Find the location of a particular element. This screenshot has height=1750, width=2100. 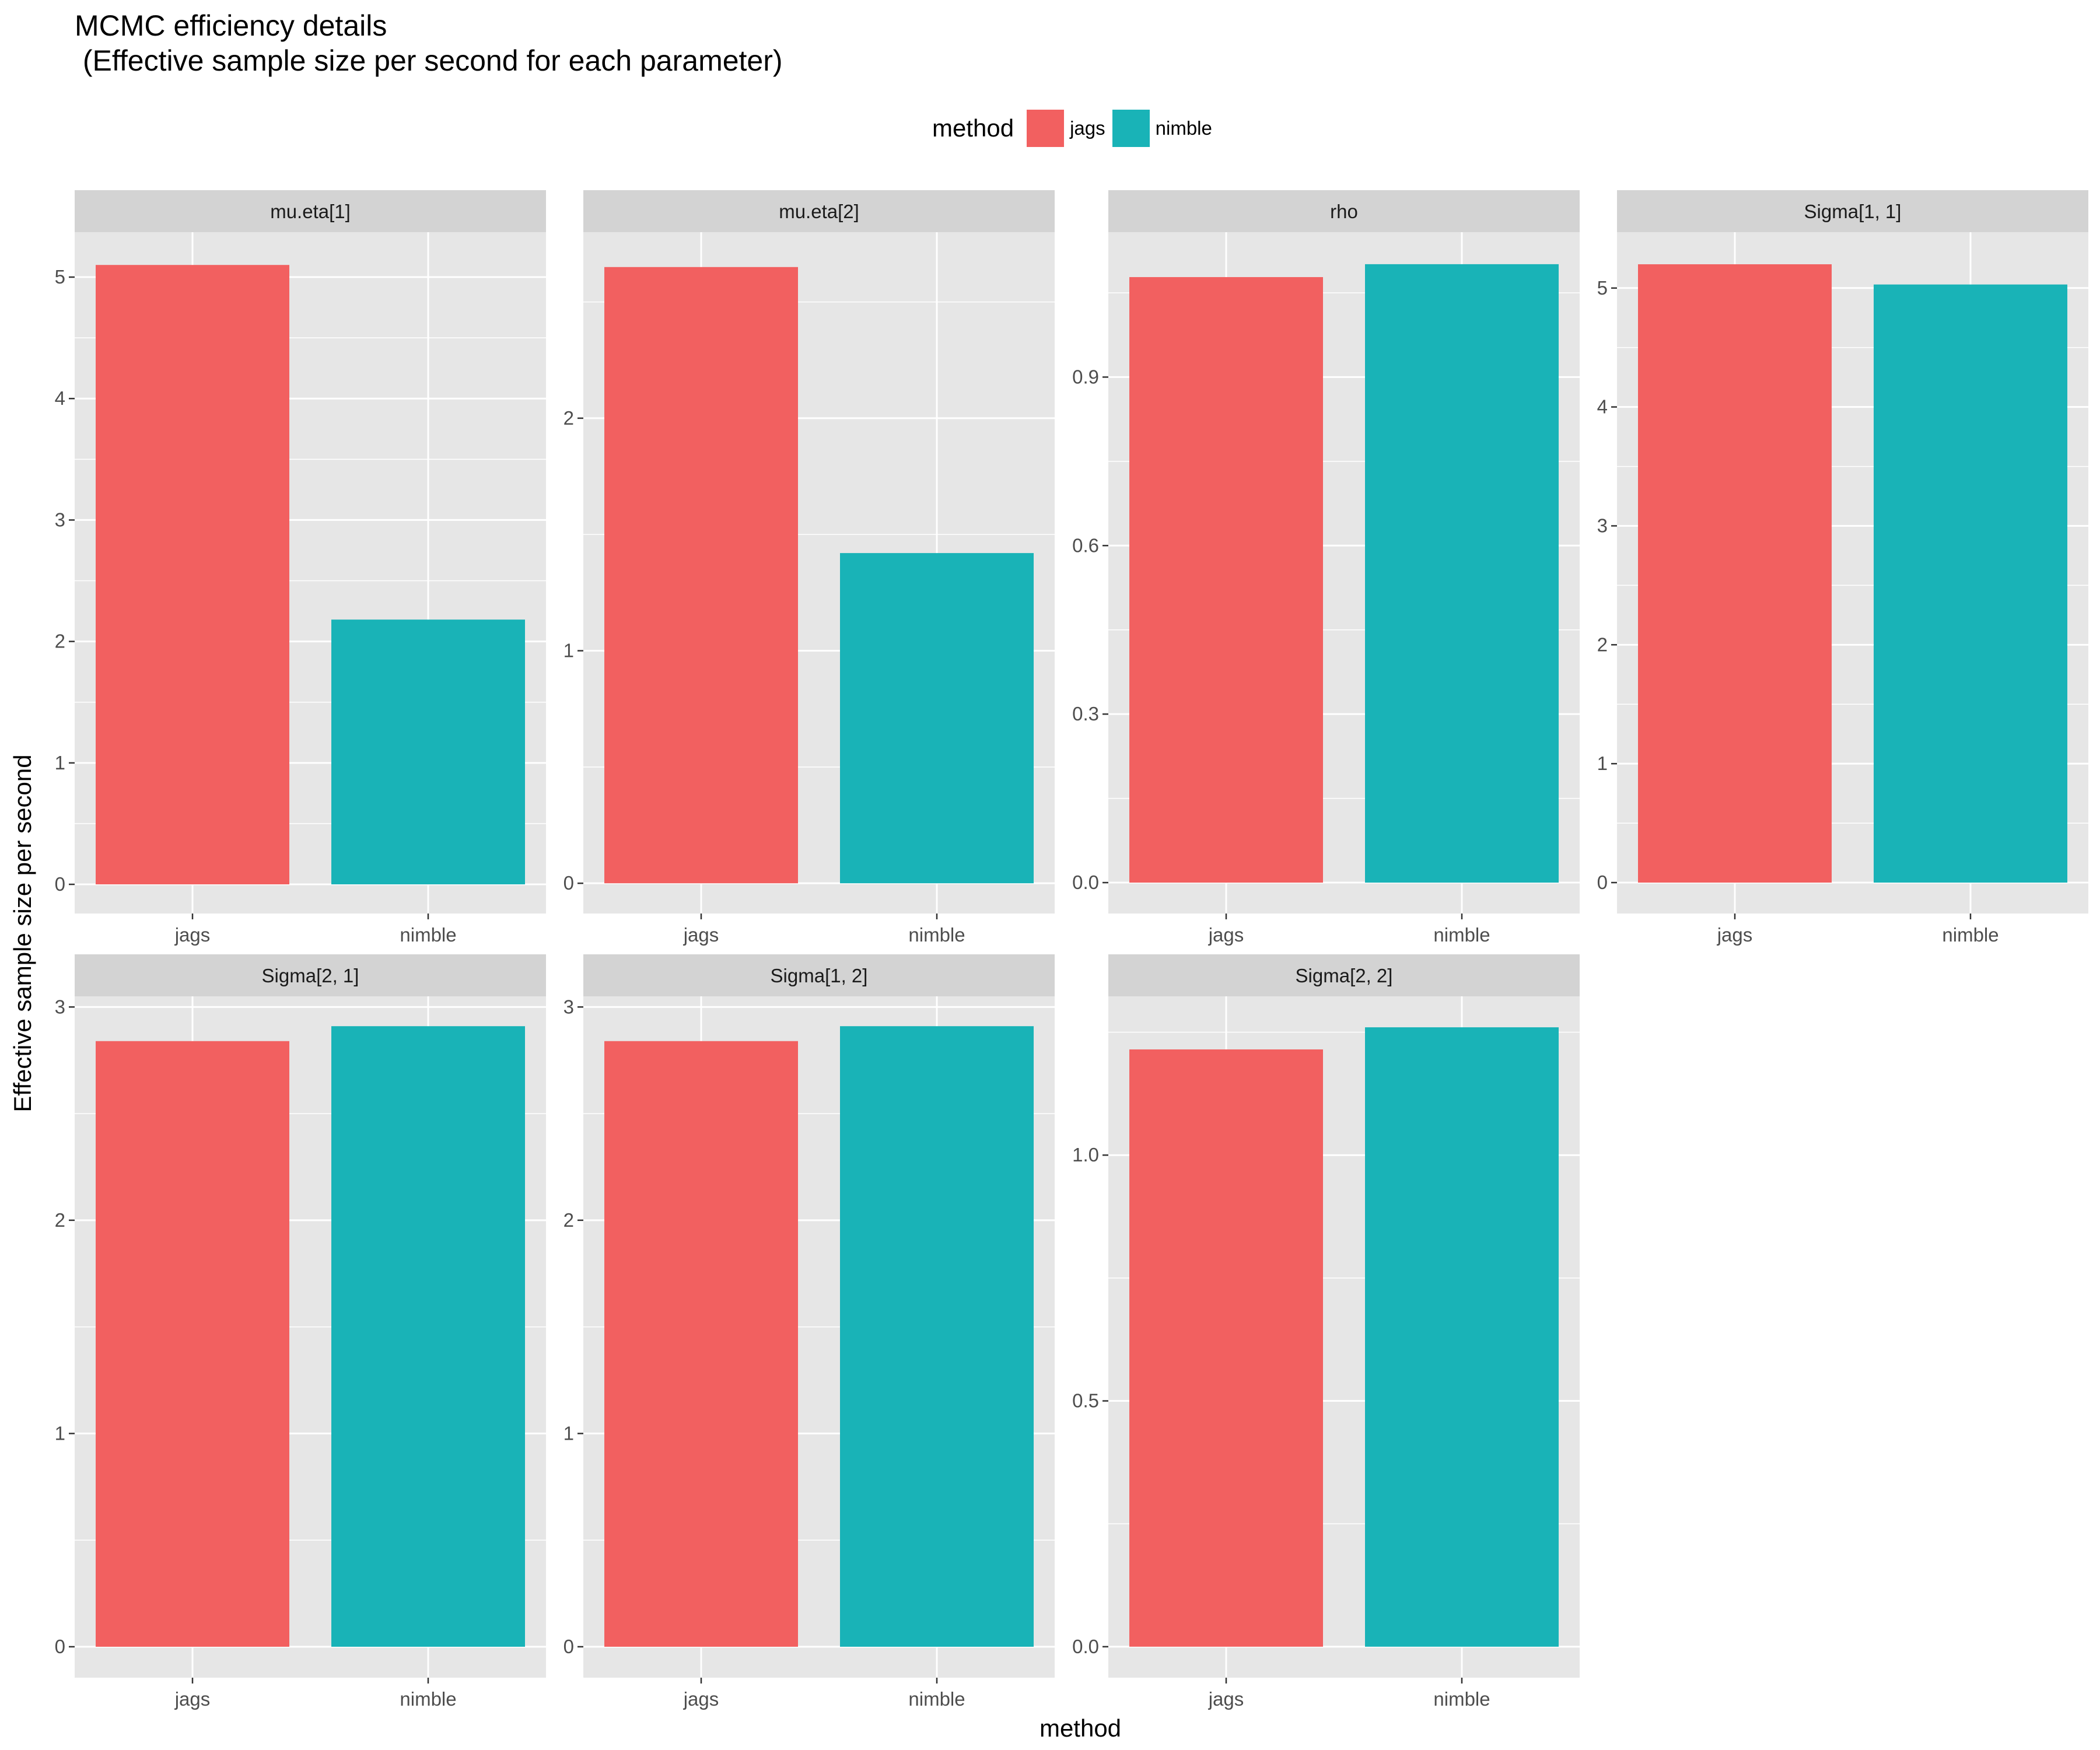

bar-mu-eta-2-nimble is located at coordinates (937, 718).